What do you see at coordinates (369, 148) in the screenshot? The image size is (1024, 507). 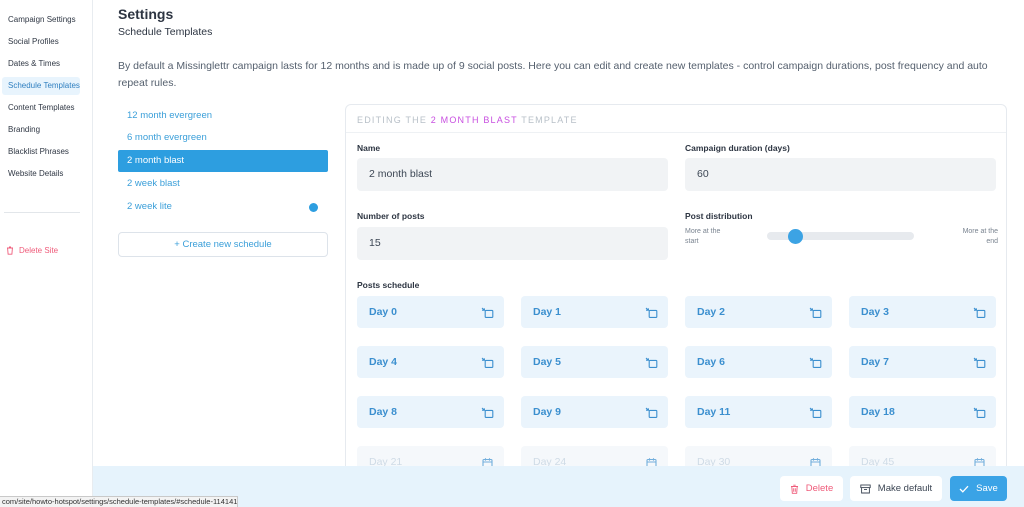 I see `name-label: Name` at bounding box center [369, 148].